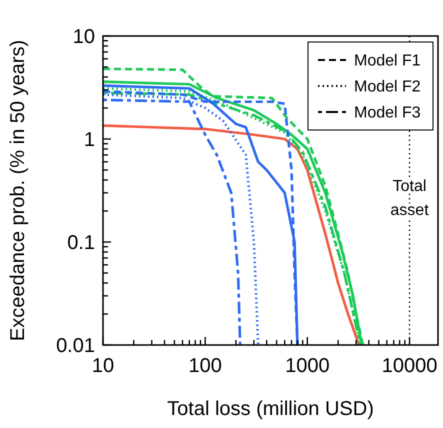  I want to click on x-tick-label: 10000, so click(410, 366).